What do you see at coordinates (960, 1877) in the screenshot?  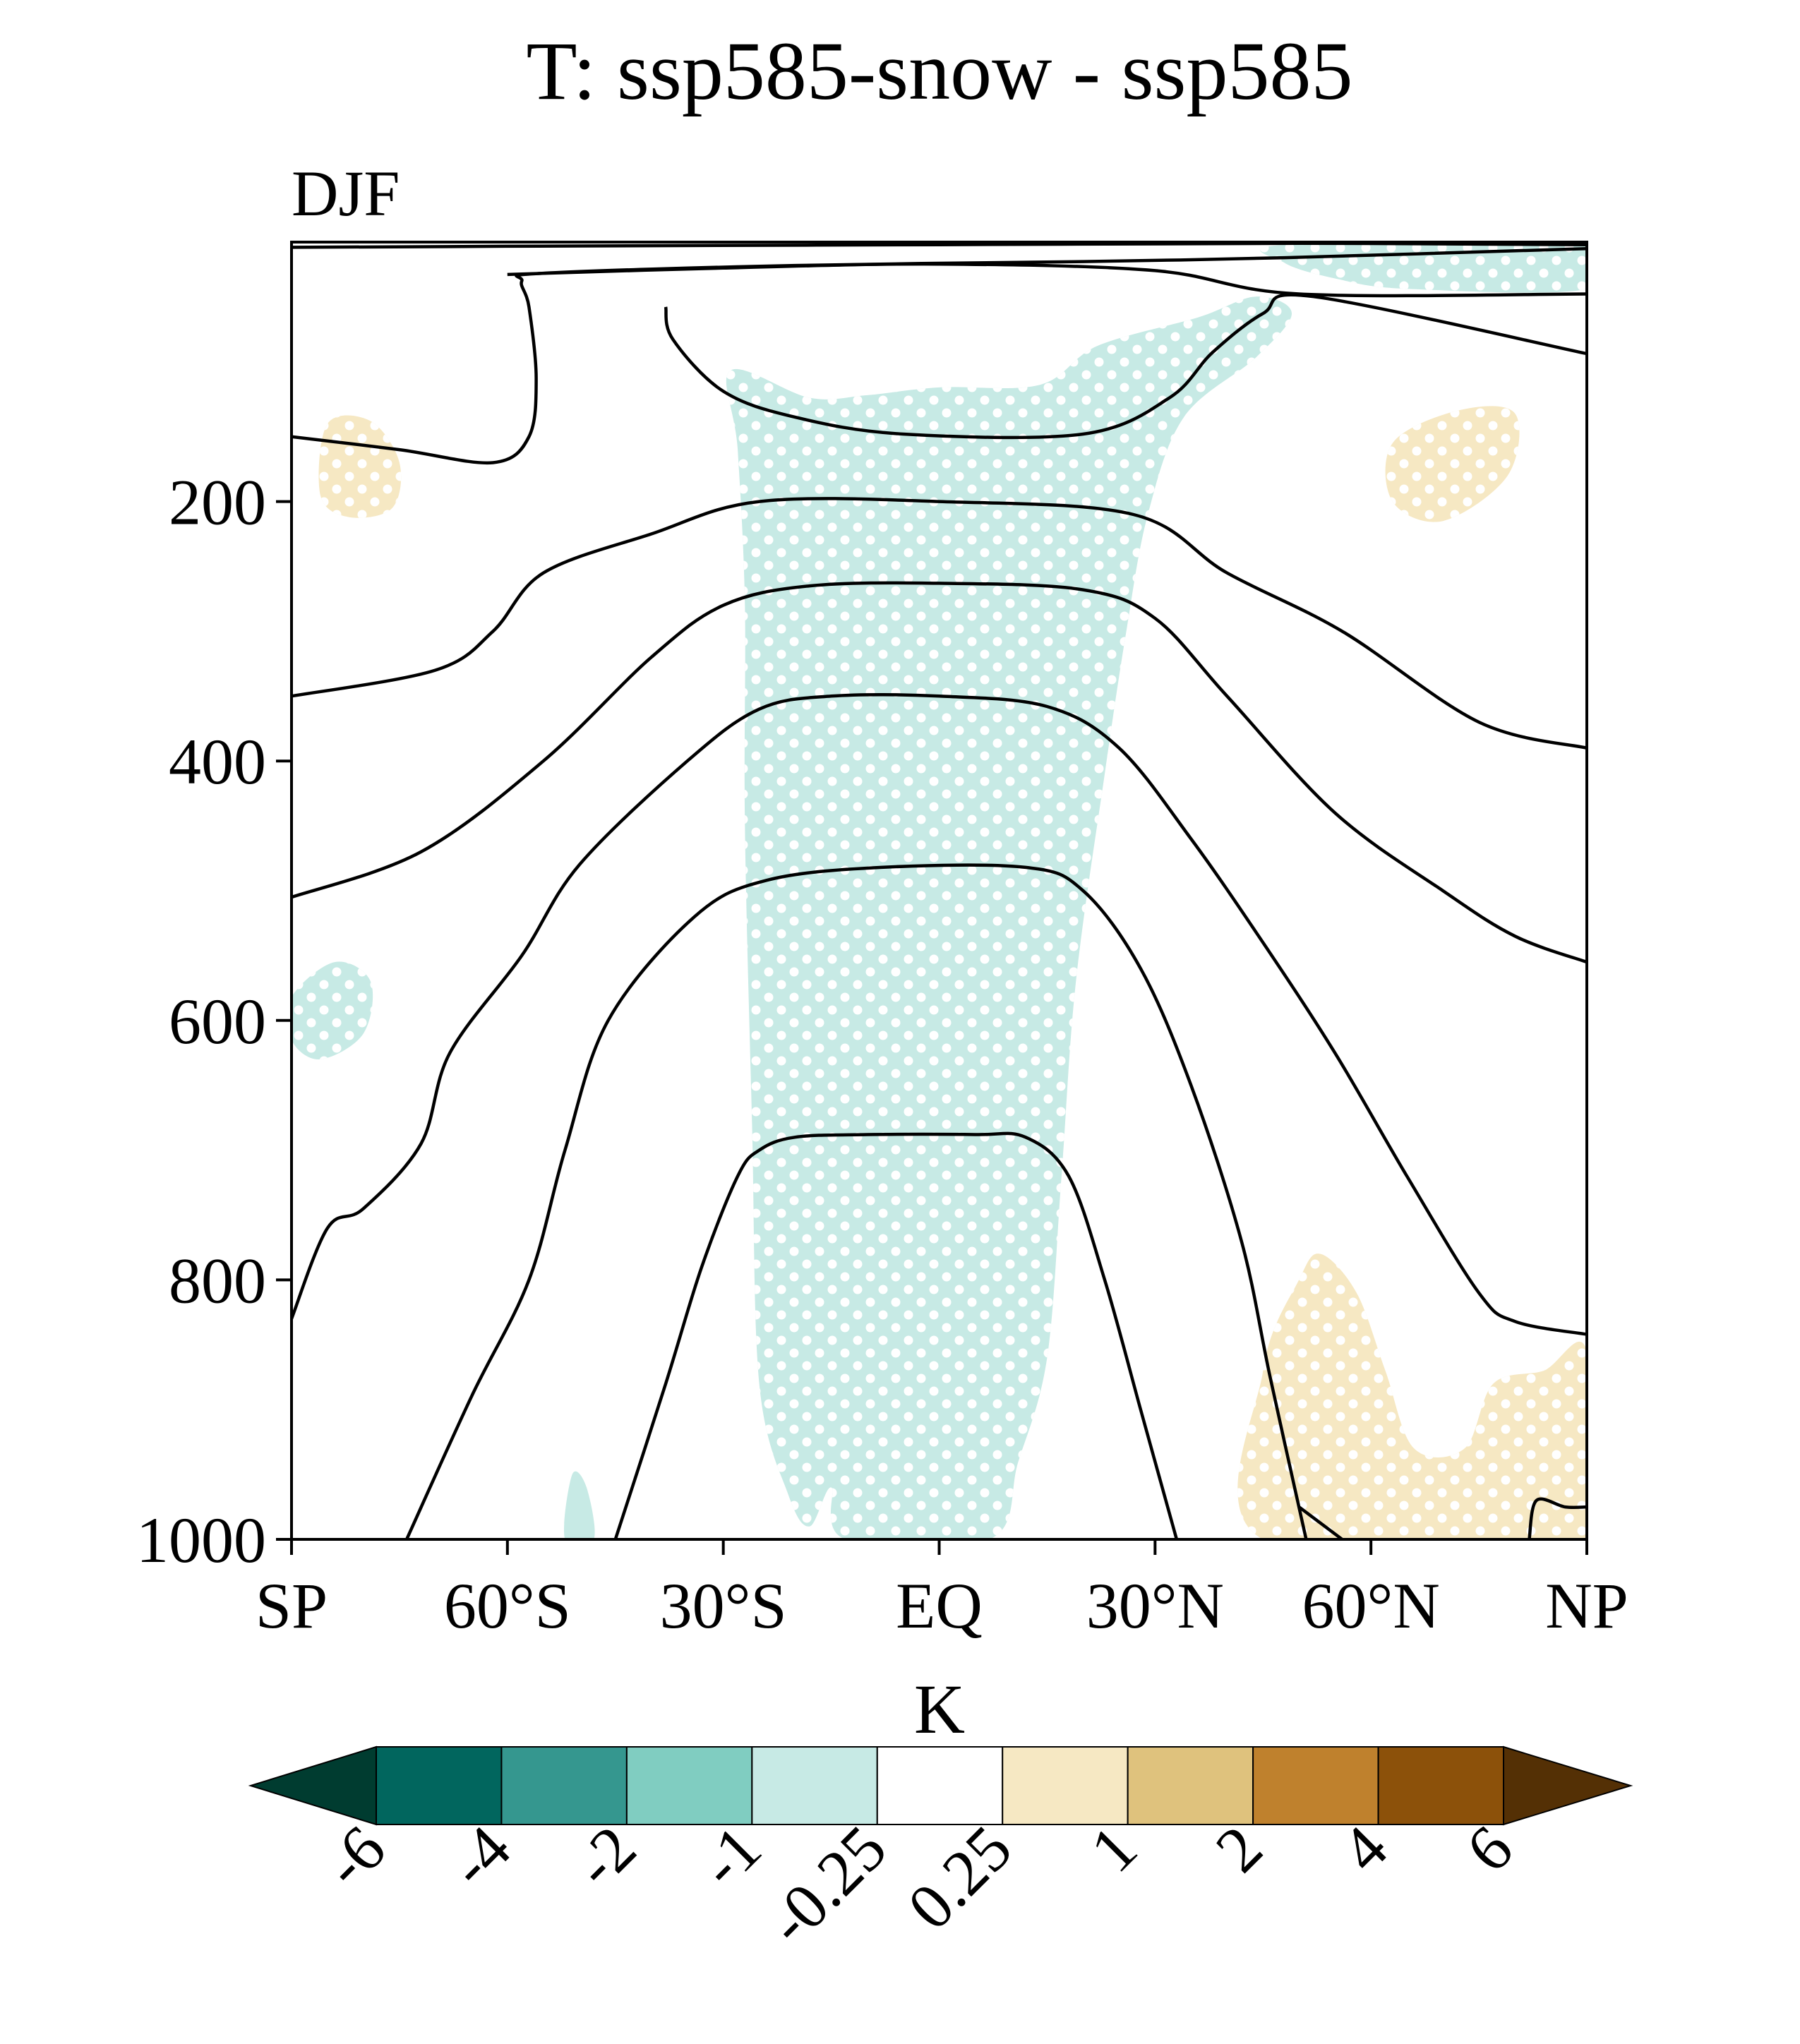 I see `colorbar-level-label: 0.25` at bounding box center [960, 1877].